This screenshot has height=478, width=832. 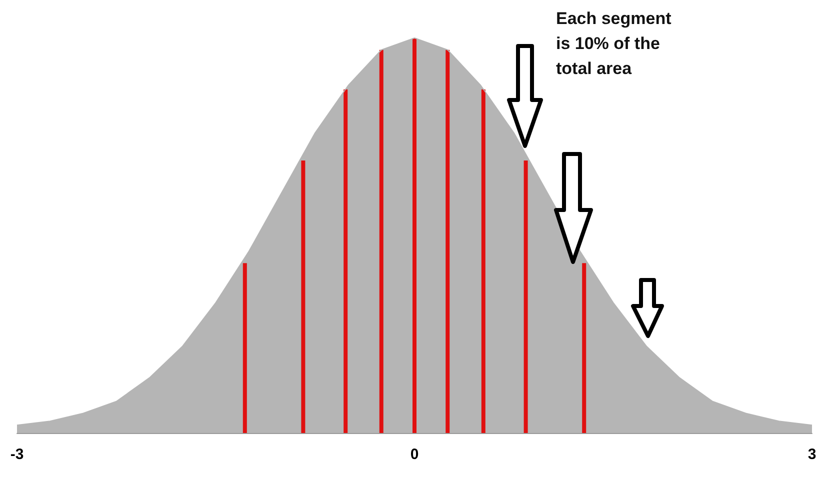 I want to click on annotation: Each segment is 10% of the total area, so click(x=614, y=44).